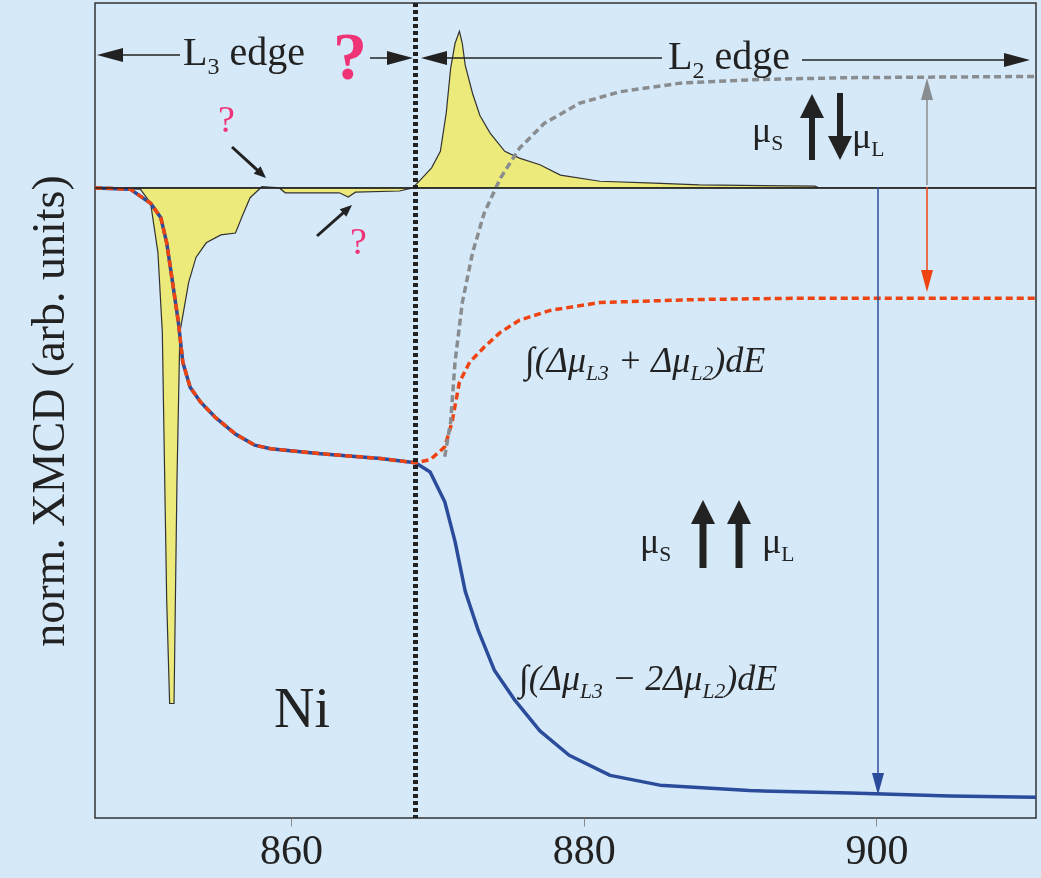  What do you see at coordinates (584, 849) in the screenshot?
I see `x-tick-label: 880` at bounding box center [584, 849].